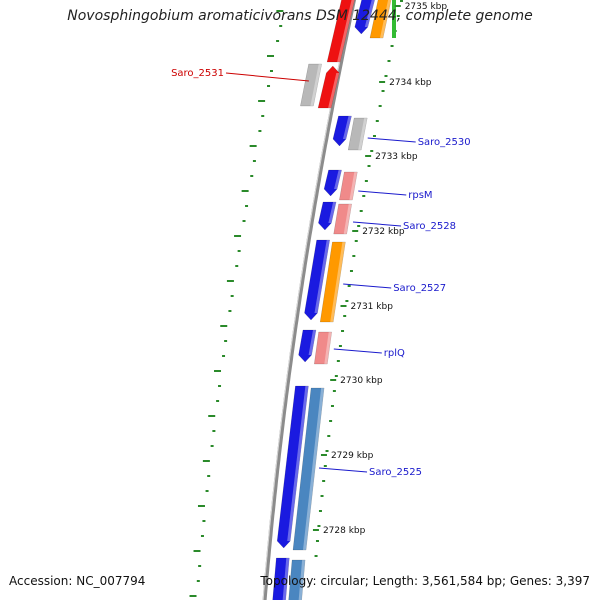 The image size is (600, 600). I want to click on kbp-label: 2728 kbp, so click(344, 531).